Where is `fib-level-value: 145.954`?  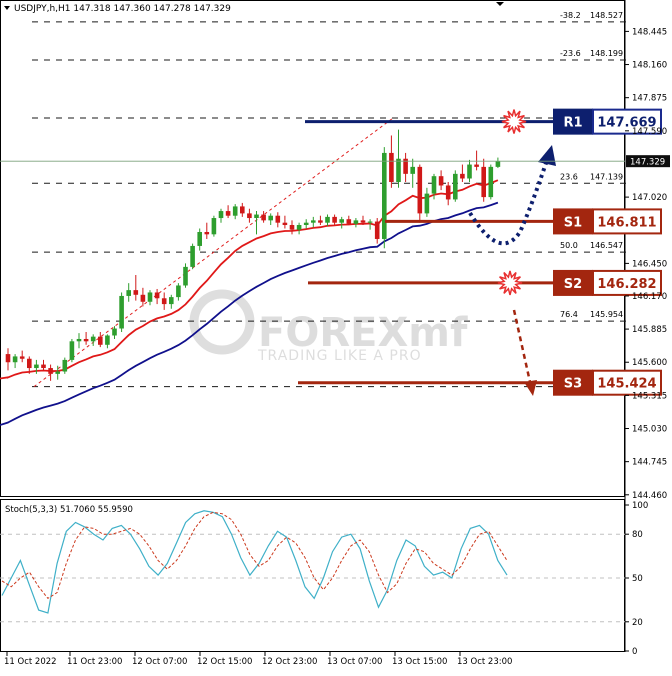
fib-level-value: 145.954 is located at coordinates (606, 314).